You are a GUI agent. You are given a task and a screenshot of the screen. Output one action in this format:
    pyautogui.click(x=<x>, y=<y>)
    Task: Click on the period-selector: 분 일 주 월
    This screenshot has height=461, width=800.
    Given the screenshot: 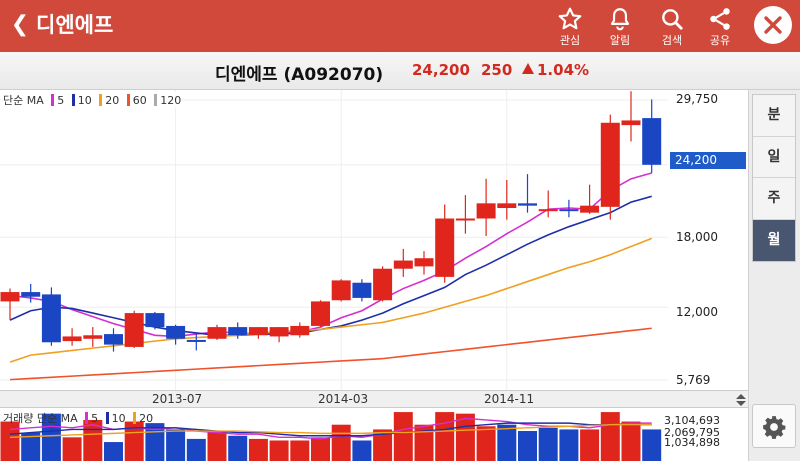 What is the action you would take?
    pyautogui.click(x=774, y=178)
    